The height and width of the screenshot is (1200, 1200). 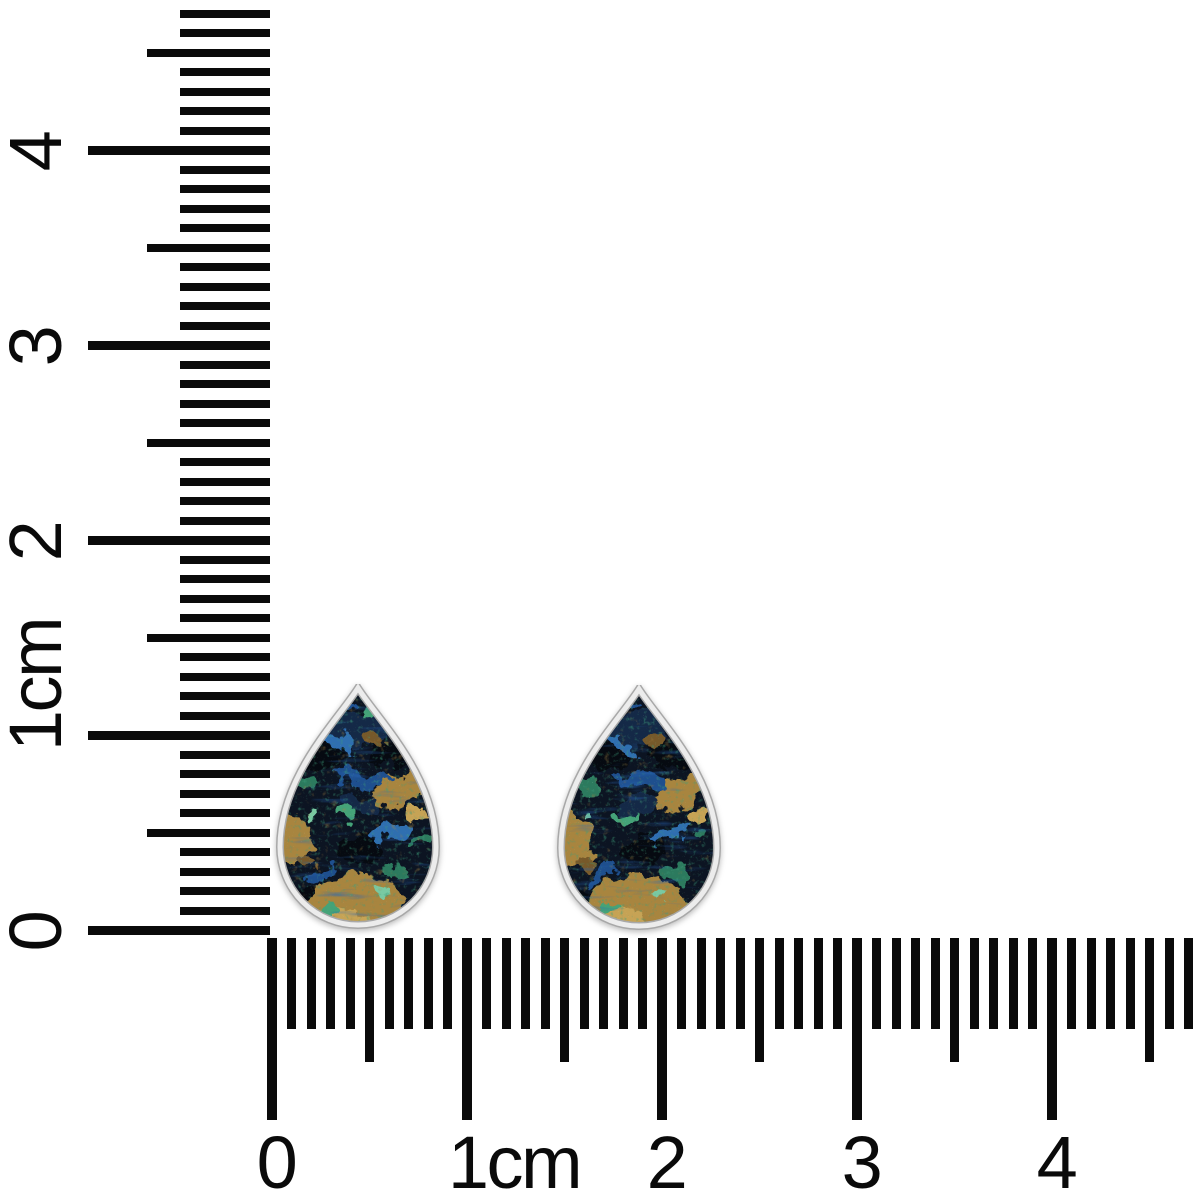 I want to click on hruler-label-4: 4, so click(x=1057, y=1160).